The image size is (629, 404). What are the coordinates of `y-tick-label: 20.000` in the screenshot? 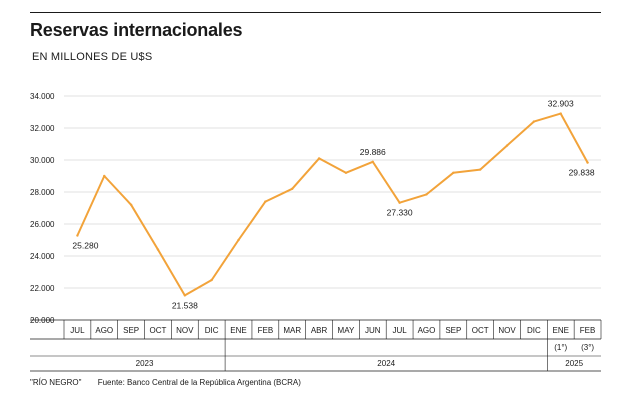 It's located at (42, 320).